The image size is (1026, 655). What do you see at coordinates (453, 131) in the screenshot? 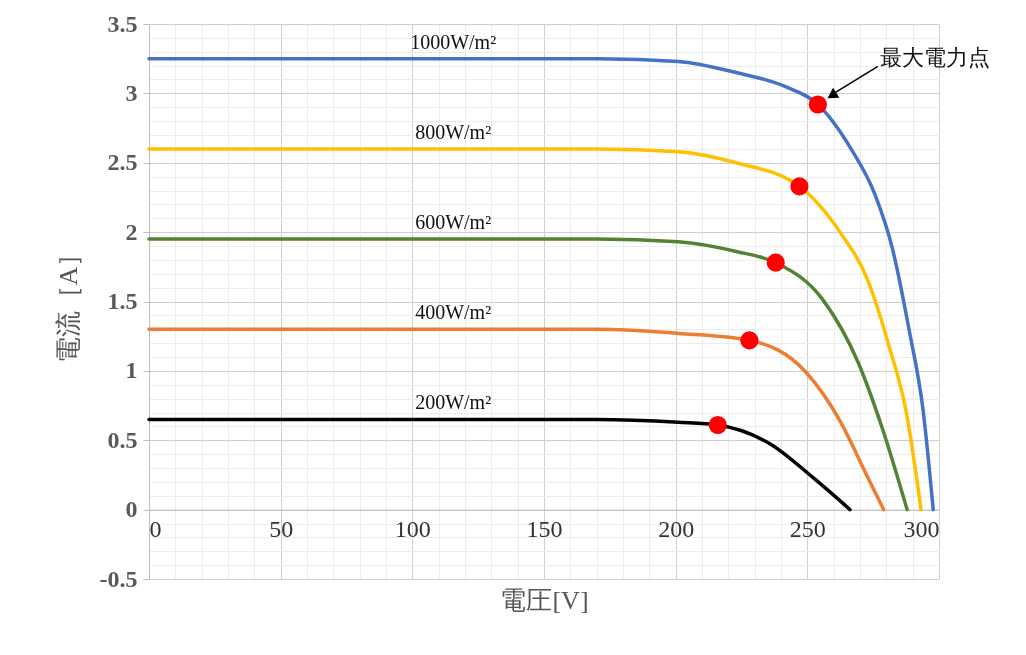
I see `series-label: 800W/m²` at bounding box center [453, 131].